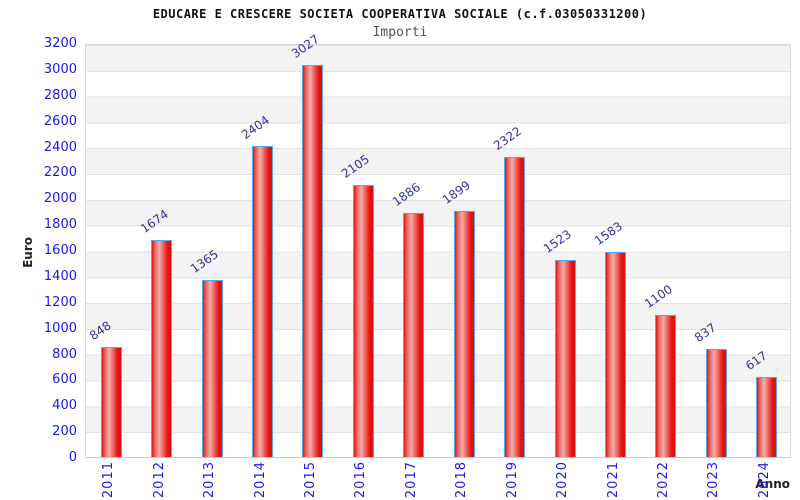  I want to click on bar-value-label: 1100, so click(658, 296).